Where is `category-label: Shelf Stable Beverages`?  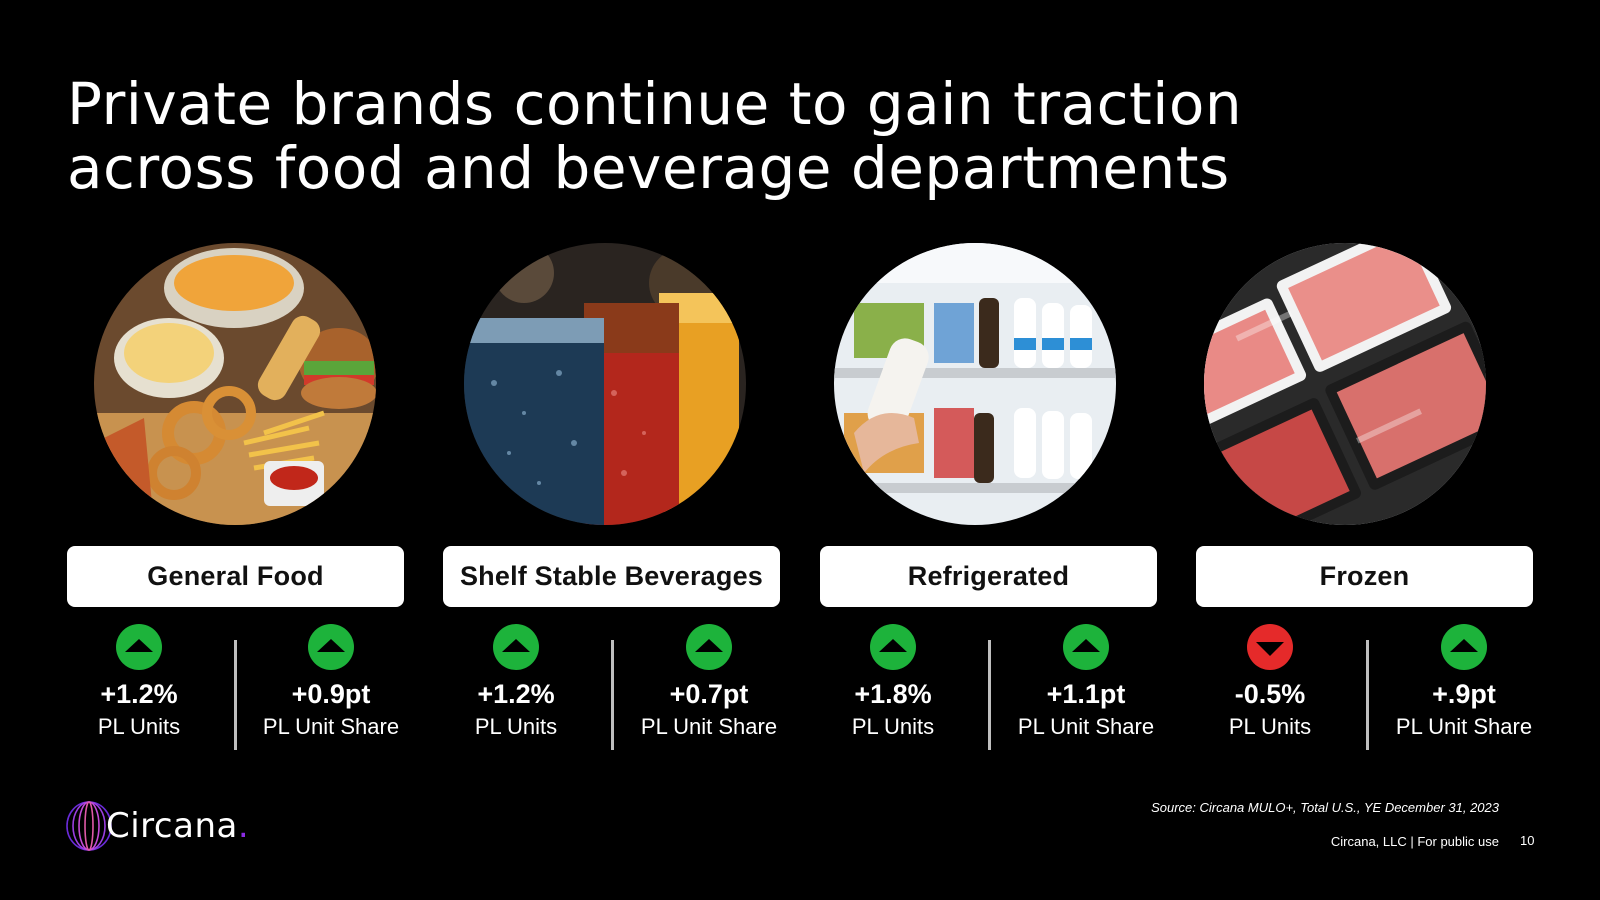
category-label: Shelf Stable Beverages is located at coordinates (611, 576).